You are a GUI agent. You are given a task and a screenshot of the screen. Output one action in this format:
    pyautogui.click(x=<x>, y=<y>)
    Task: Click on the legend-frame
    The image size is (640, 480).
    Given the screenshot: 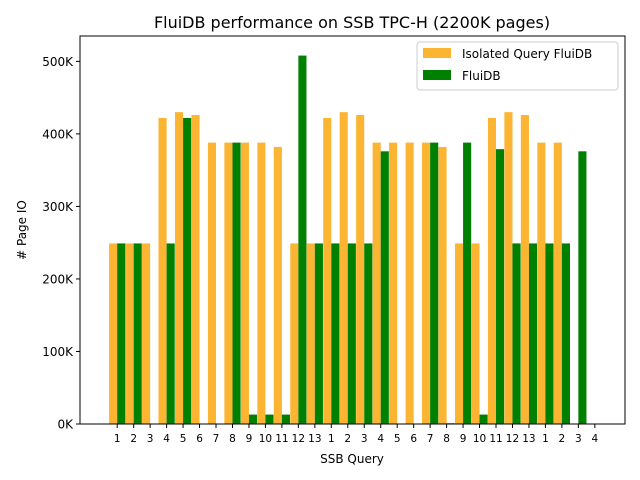 What is the action you would take?
    pyautogui.click(x=517, y=66)
    